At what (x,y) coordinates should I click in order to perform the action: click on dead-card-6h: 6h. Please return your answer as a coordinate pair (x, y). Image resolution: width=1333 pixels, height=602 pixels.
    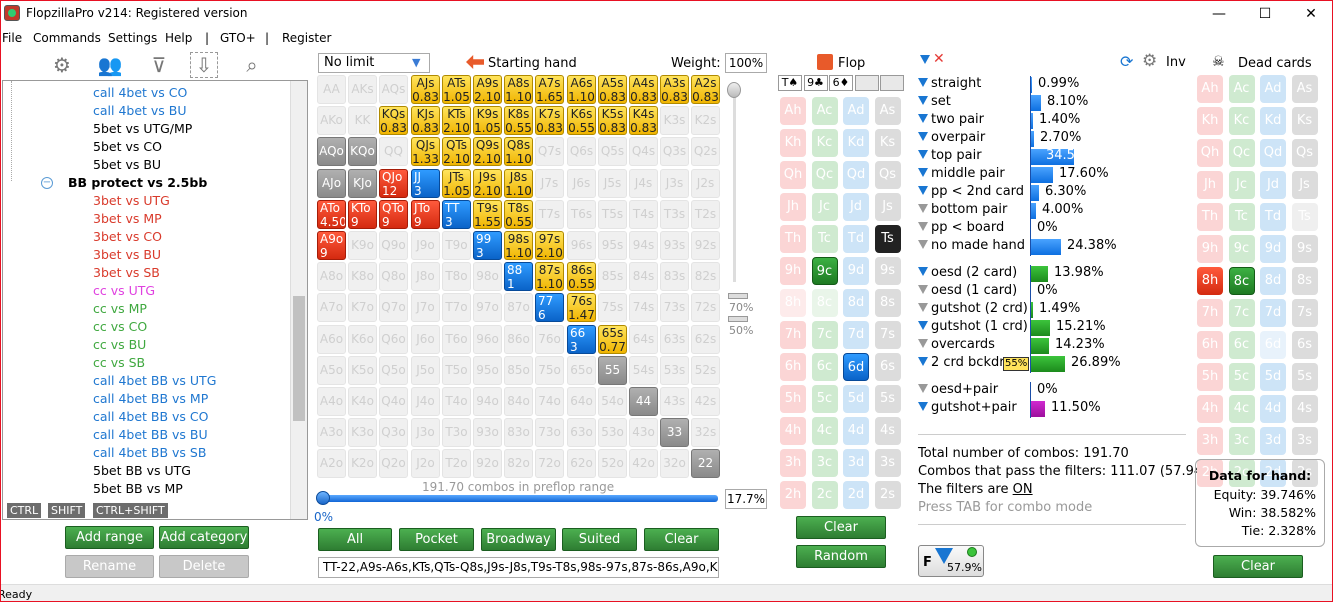
    Looking at the image, I should click on (1210, 345).